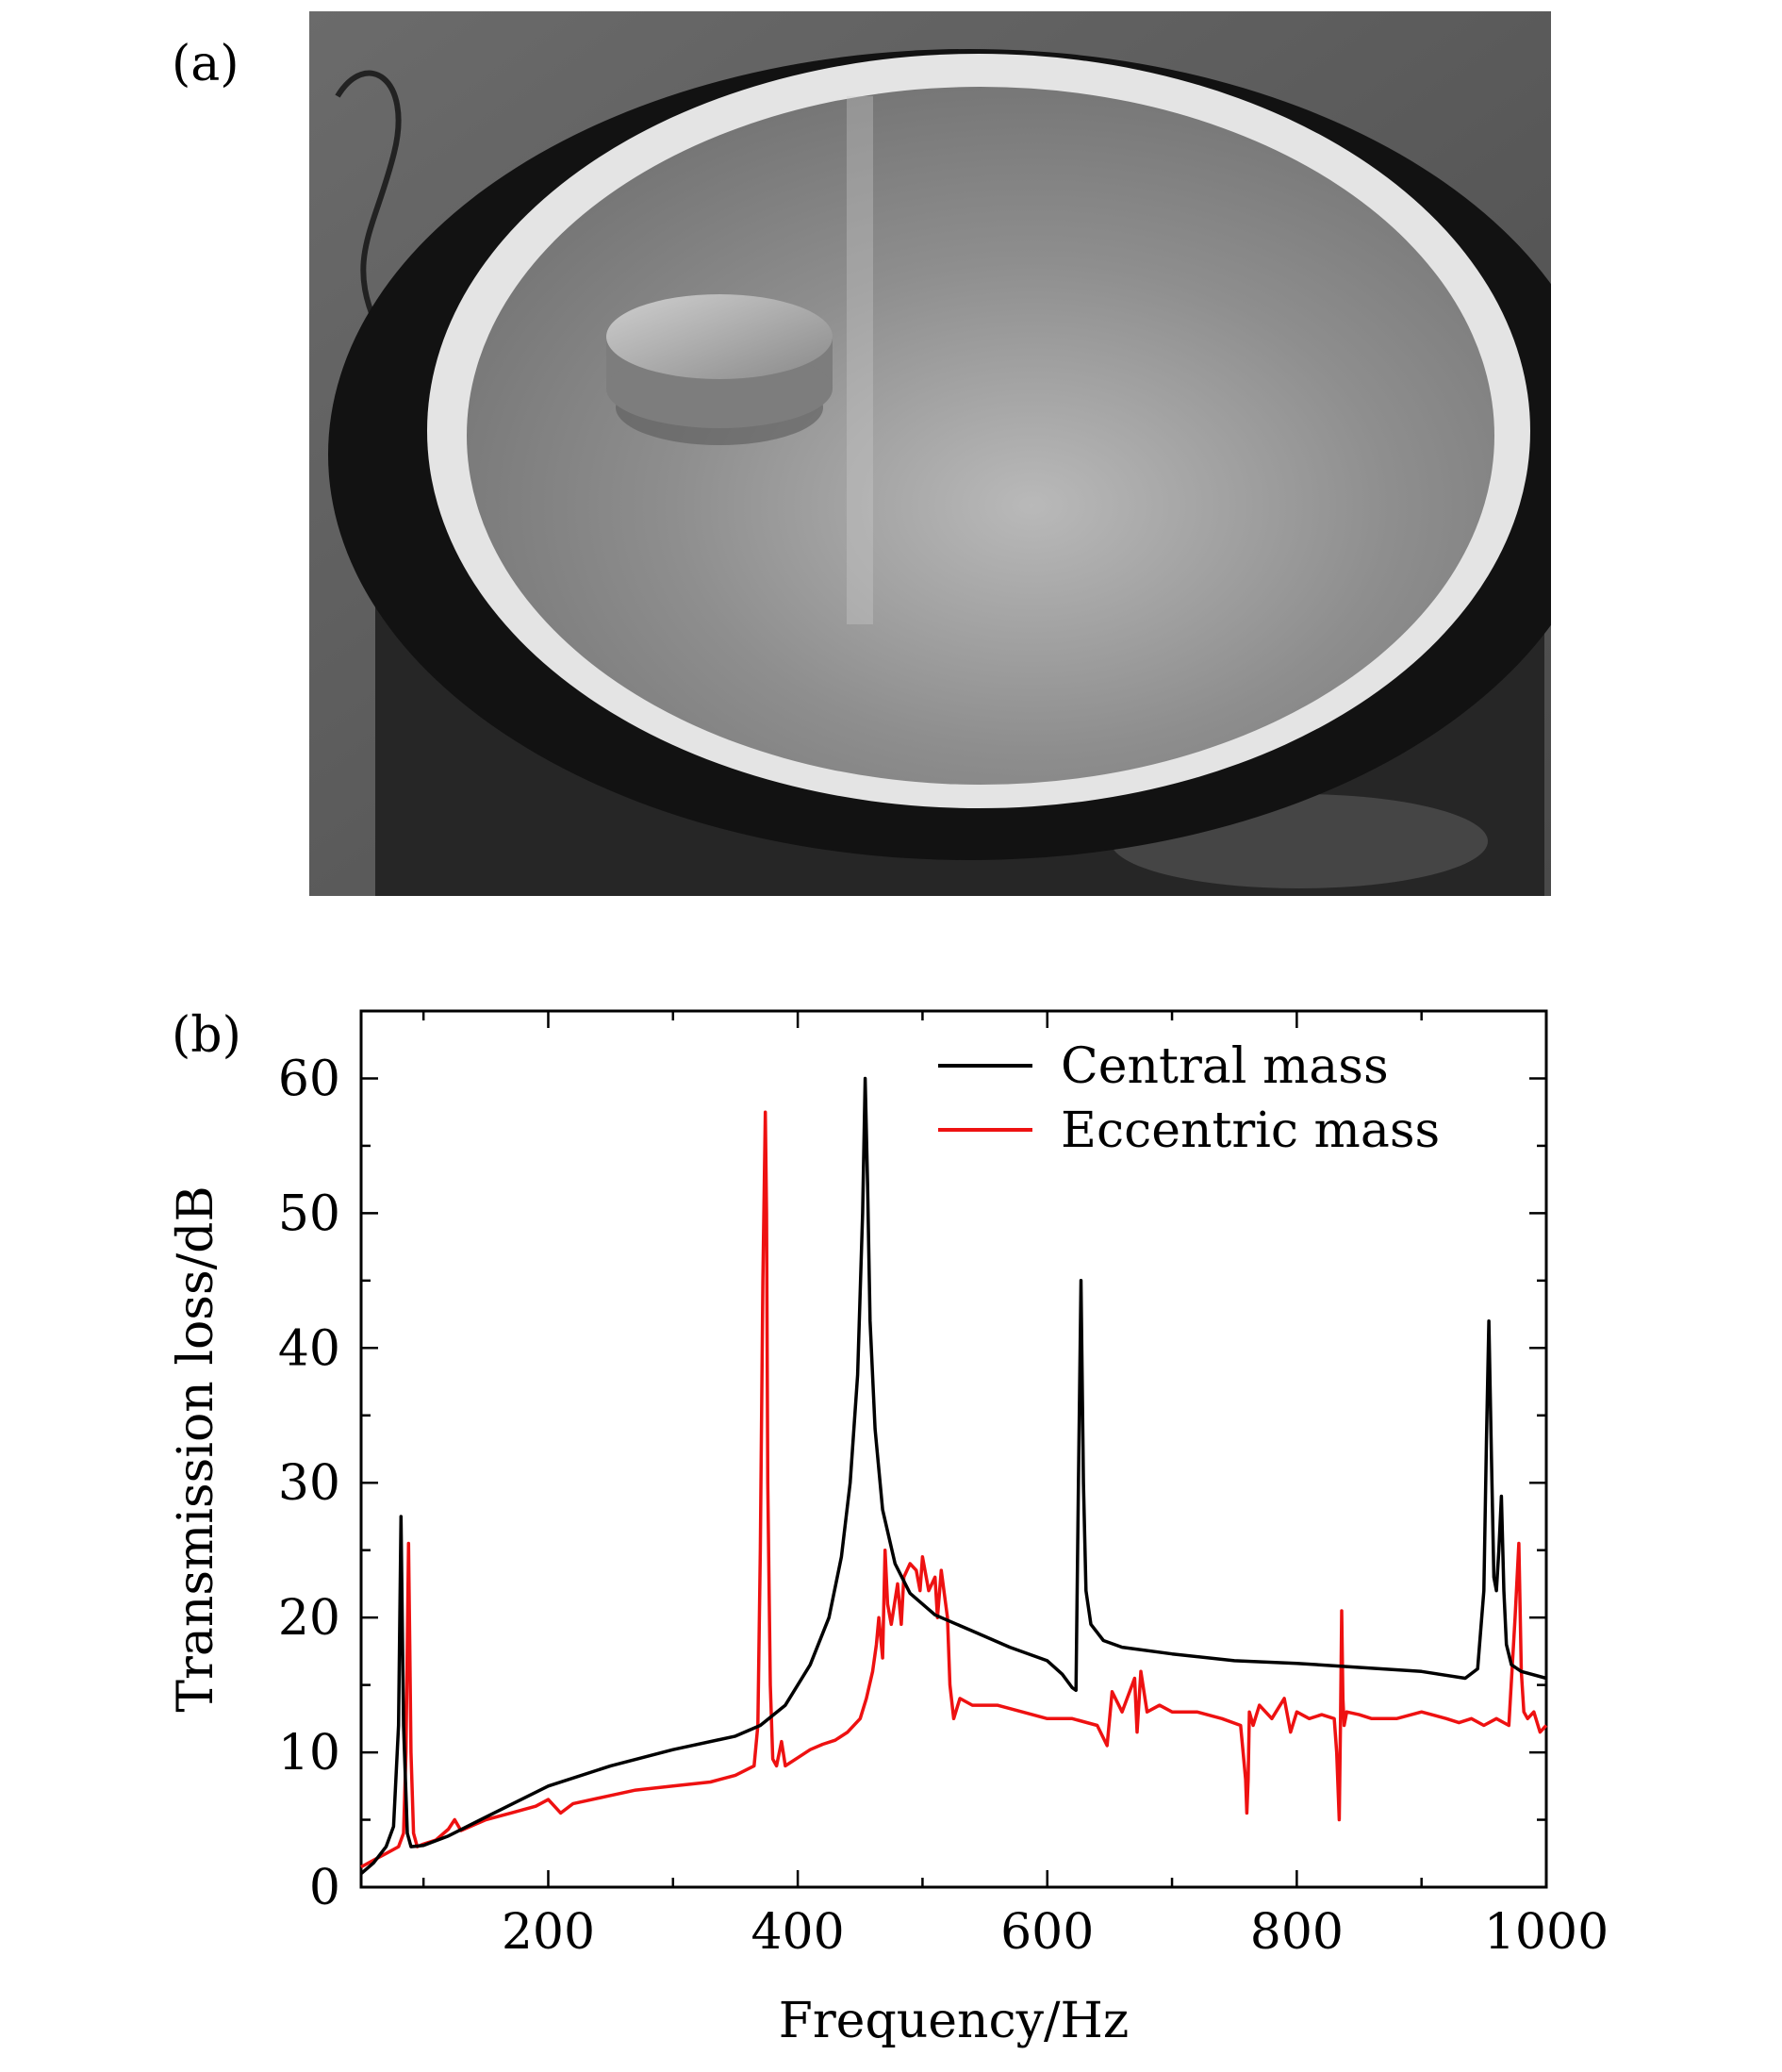  Describe the element at coordinates (954, 2021) in the screenshot. I see `x-axis-label: Frequency/Hz` at that location.